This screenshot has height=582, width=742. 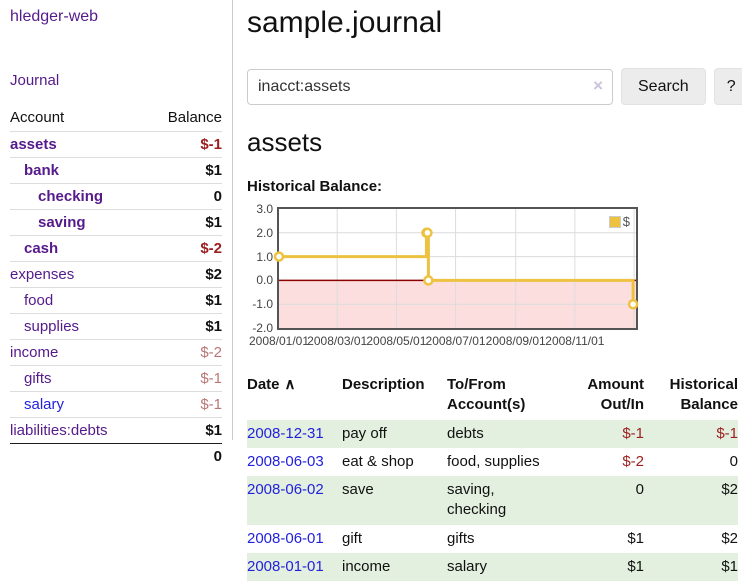 What do you see at coordinates (492, 566) in the screenshot?
I see `register-row: 2008-01-01 income salary $1 $1` at bounding box center [492, 566].